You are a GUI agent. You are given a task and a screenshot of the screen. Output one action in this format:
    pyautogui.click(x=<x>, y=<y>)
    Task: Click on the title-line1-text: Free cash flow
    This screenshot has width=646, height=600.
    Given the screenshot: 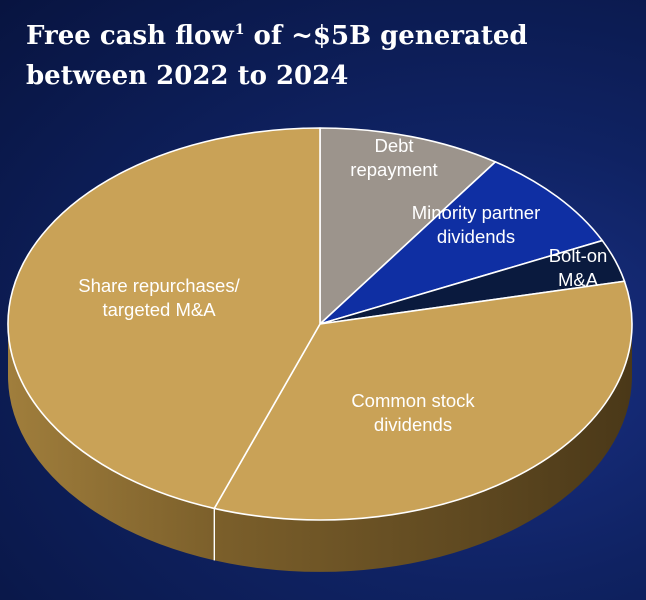 What is the action you would take?
    pyautogui.click(x=130, y=36)
    